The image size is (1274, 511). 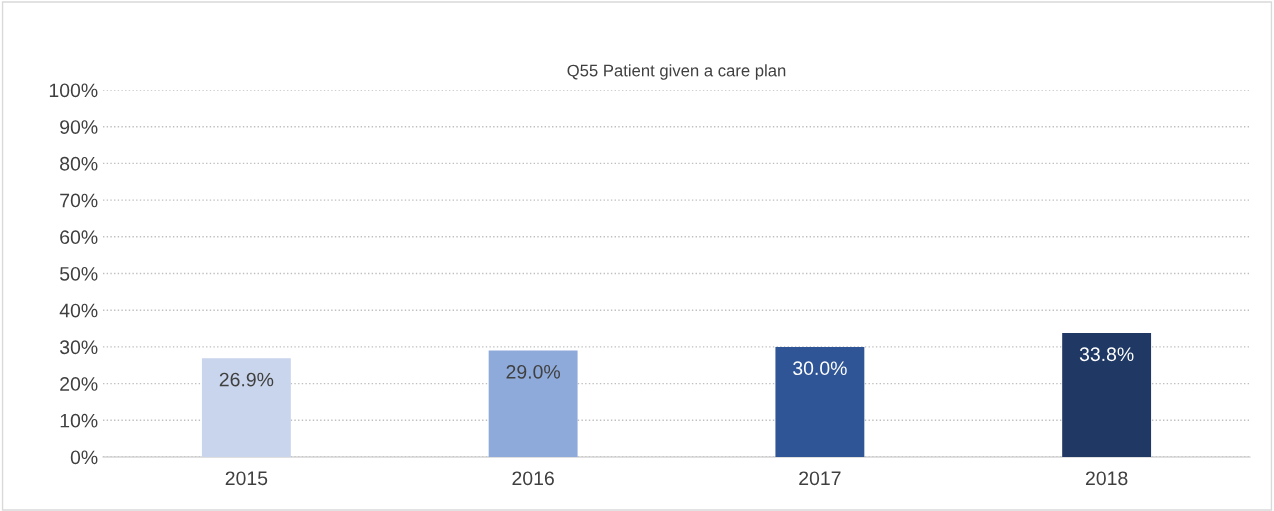 I want to click on chart-title: Q55 Patient given a care plan, so click(x=676, y=72).